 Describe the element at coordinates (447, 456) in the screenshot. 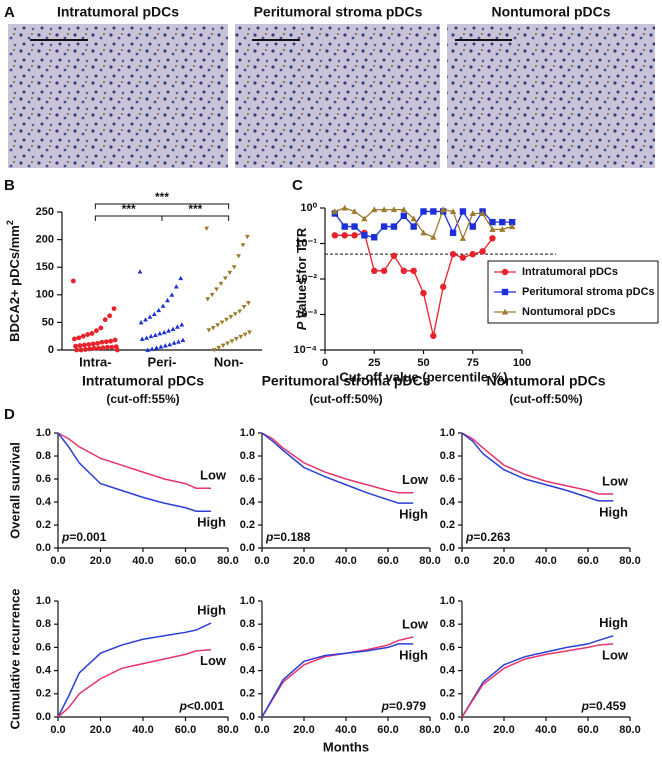

I see `y-tick-label: 0.8` at that location.